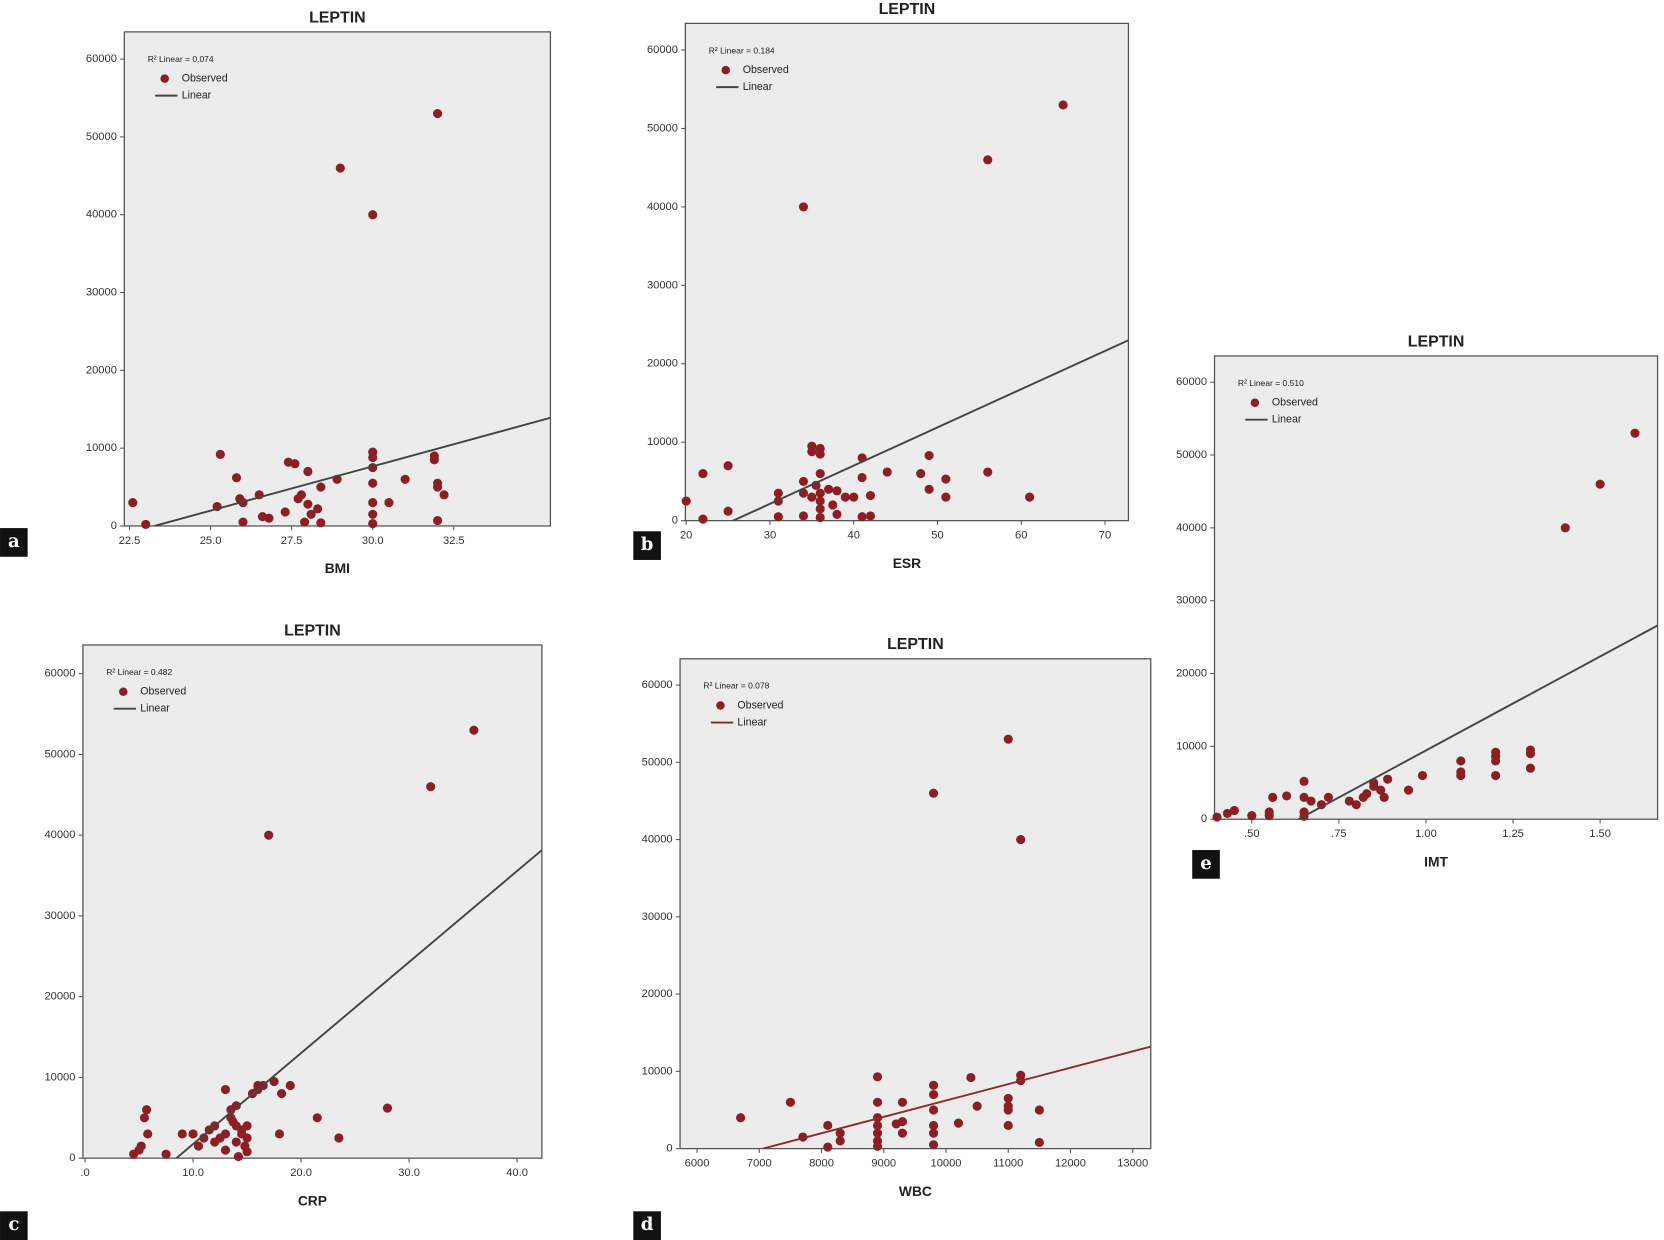 This screenshot has height=1240, width=1664. What do you see at coordinates (101, 292) in the screenshot?
I see `y-tick-label: 30000` at bounding box center [101, 292].